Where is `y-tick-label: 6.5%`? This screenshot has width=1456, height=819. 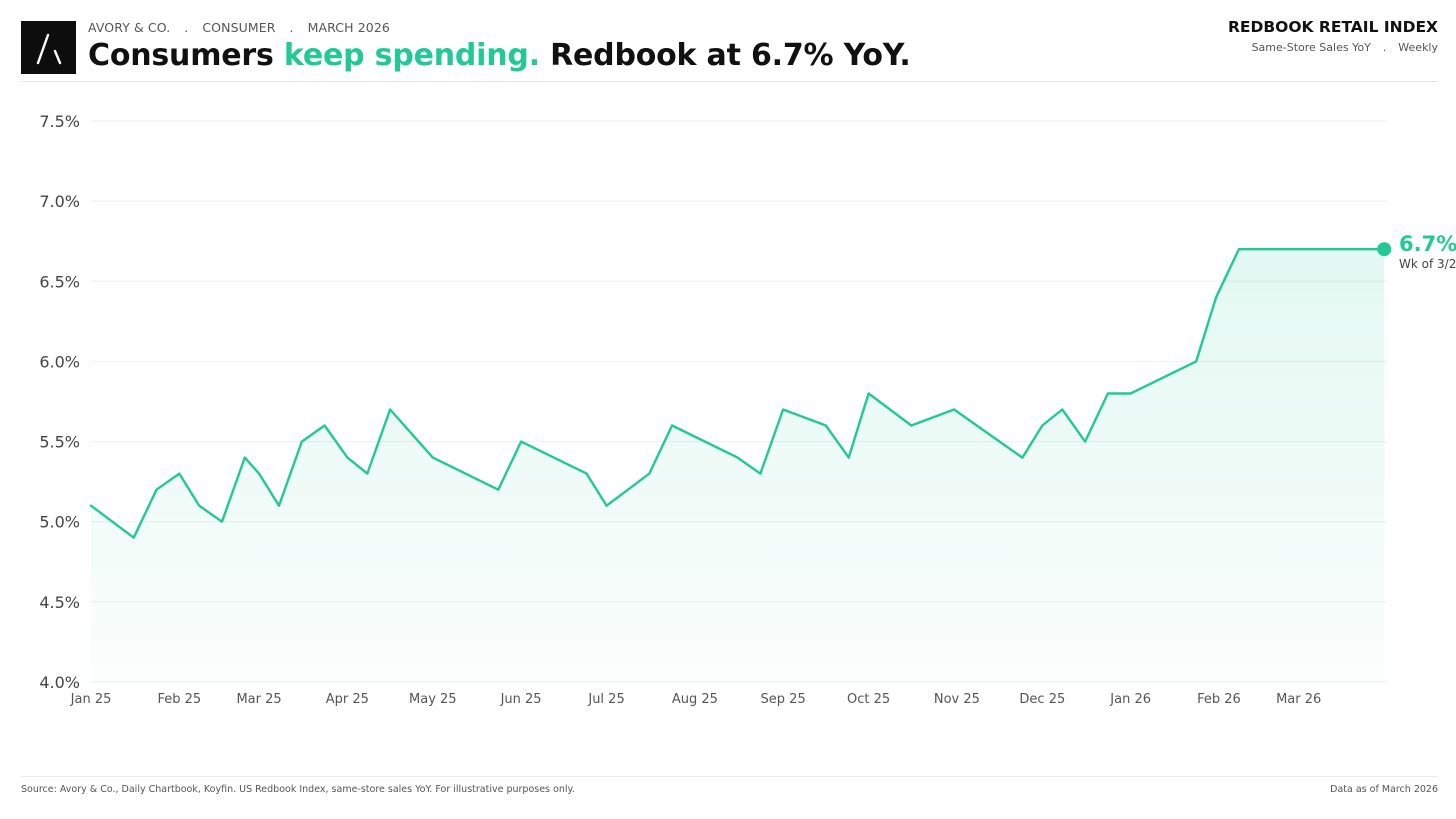
y-tick-label: 6.5% is located at coordinates (59, 281).